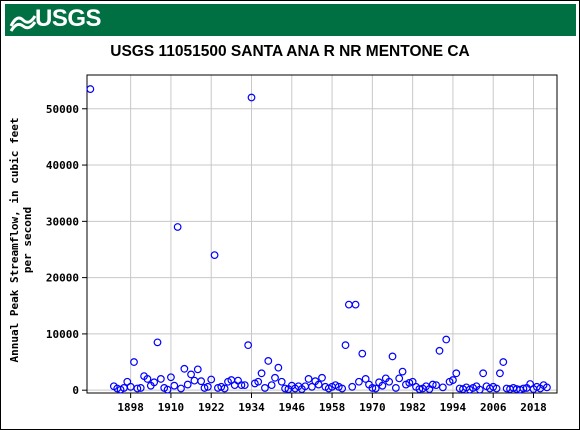 The width and height of the screenshot is (580, 430). Describe the element at coordinates (493, 407) in the screenshot. I see `x-tick-label: 2006` at that location.